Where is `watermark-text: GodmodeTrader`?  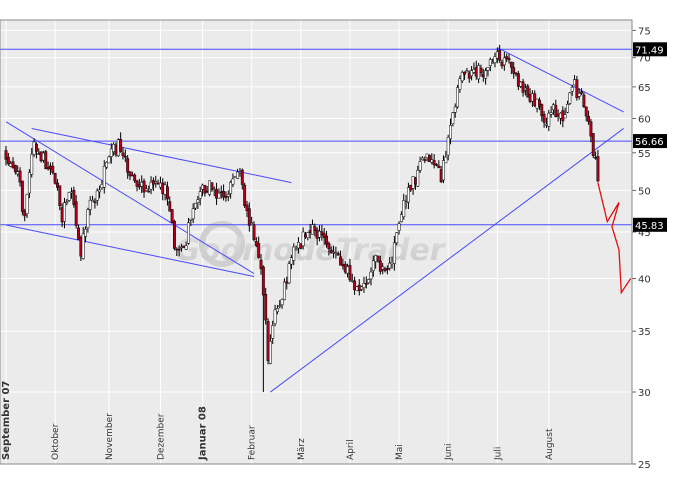 watermark-text: GodmodeTrader is located at coordinates (310, 250).